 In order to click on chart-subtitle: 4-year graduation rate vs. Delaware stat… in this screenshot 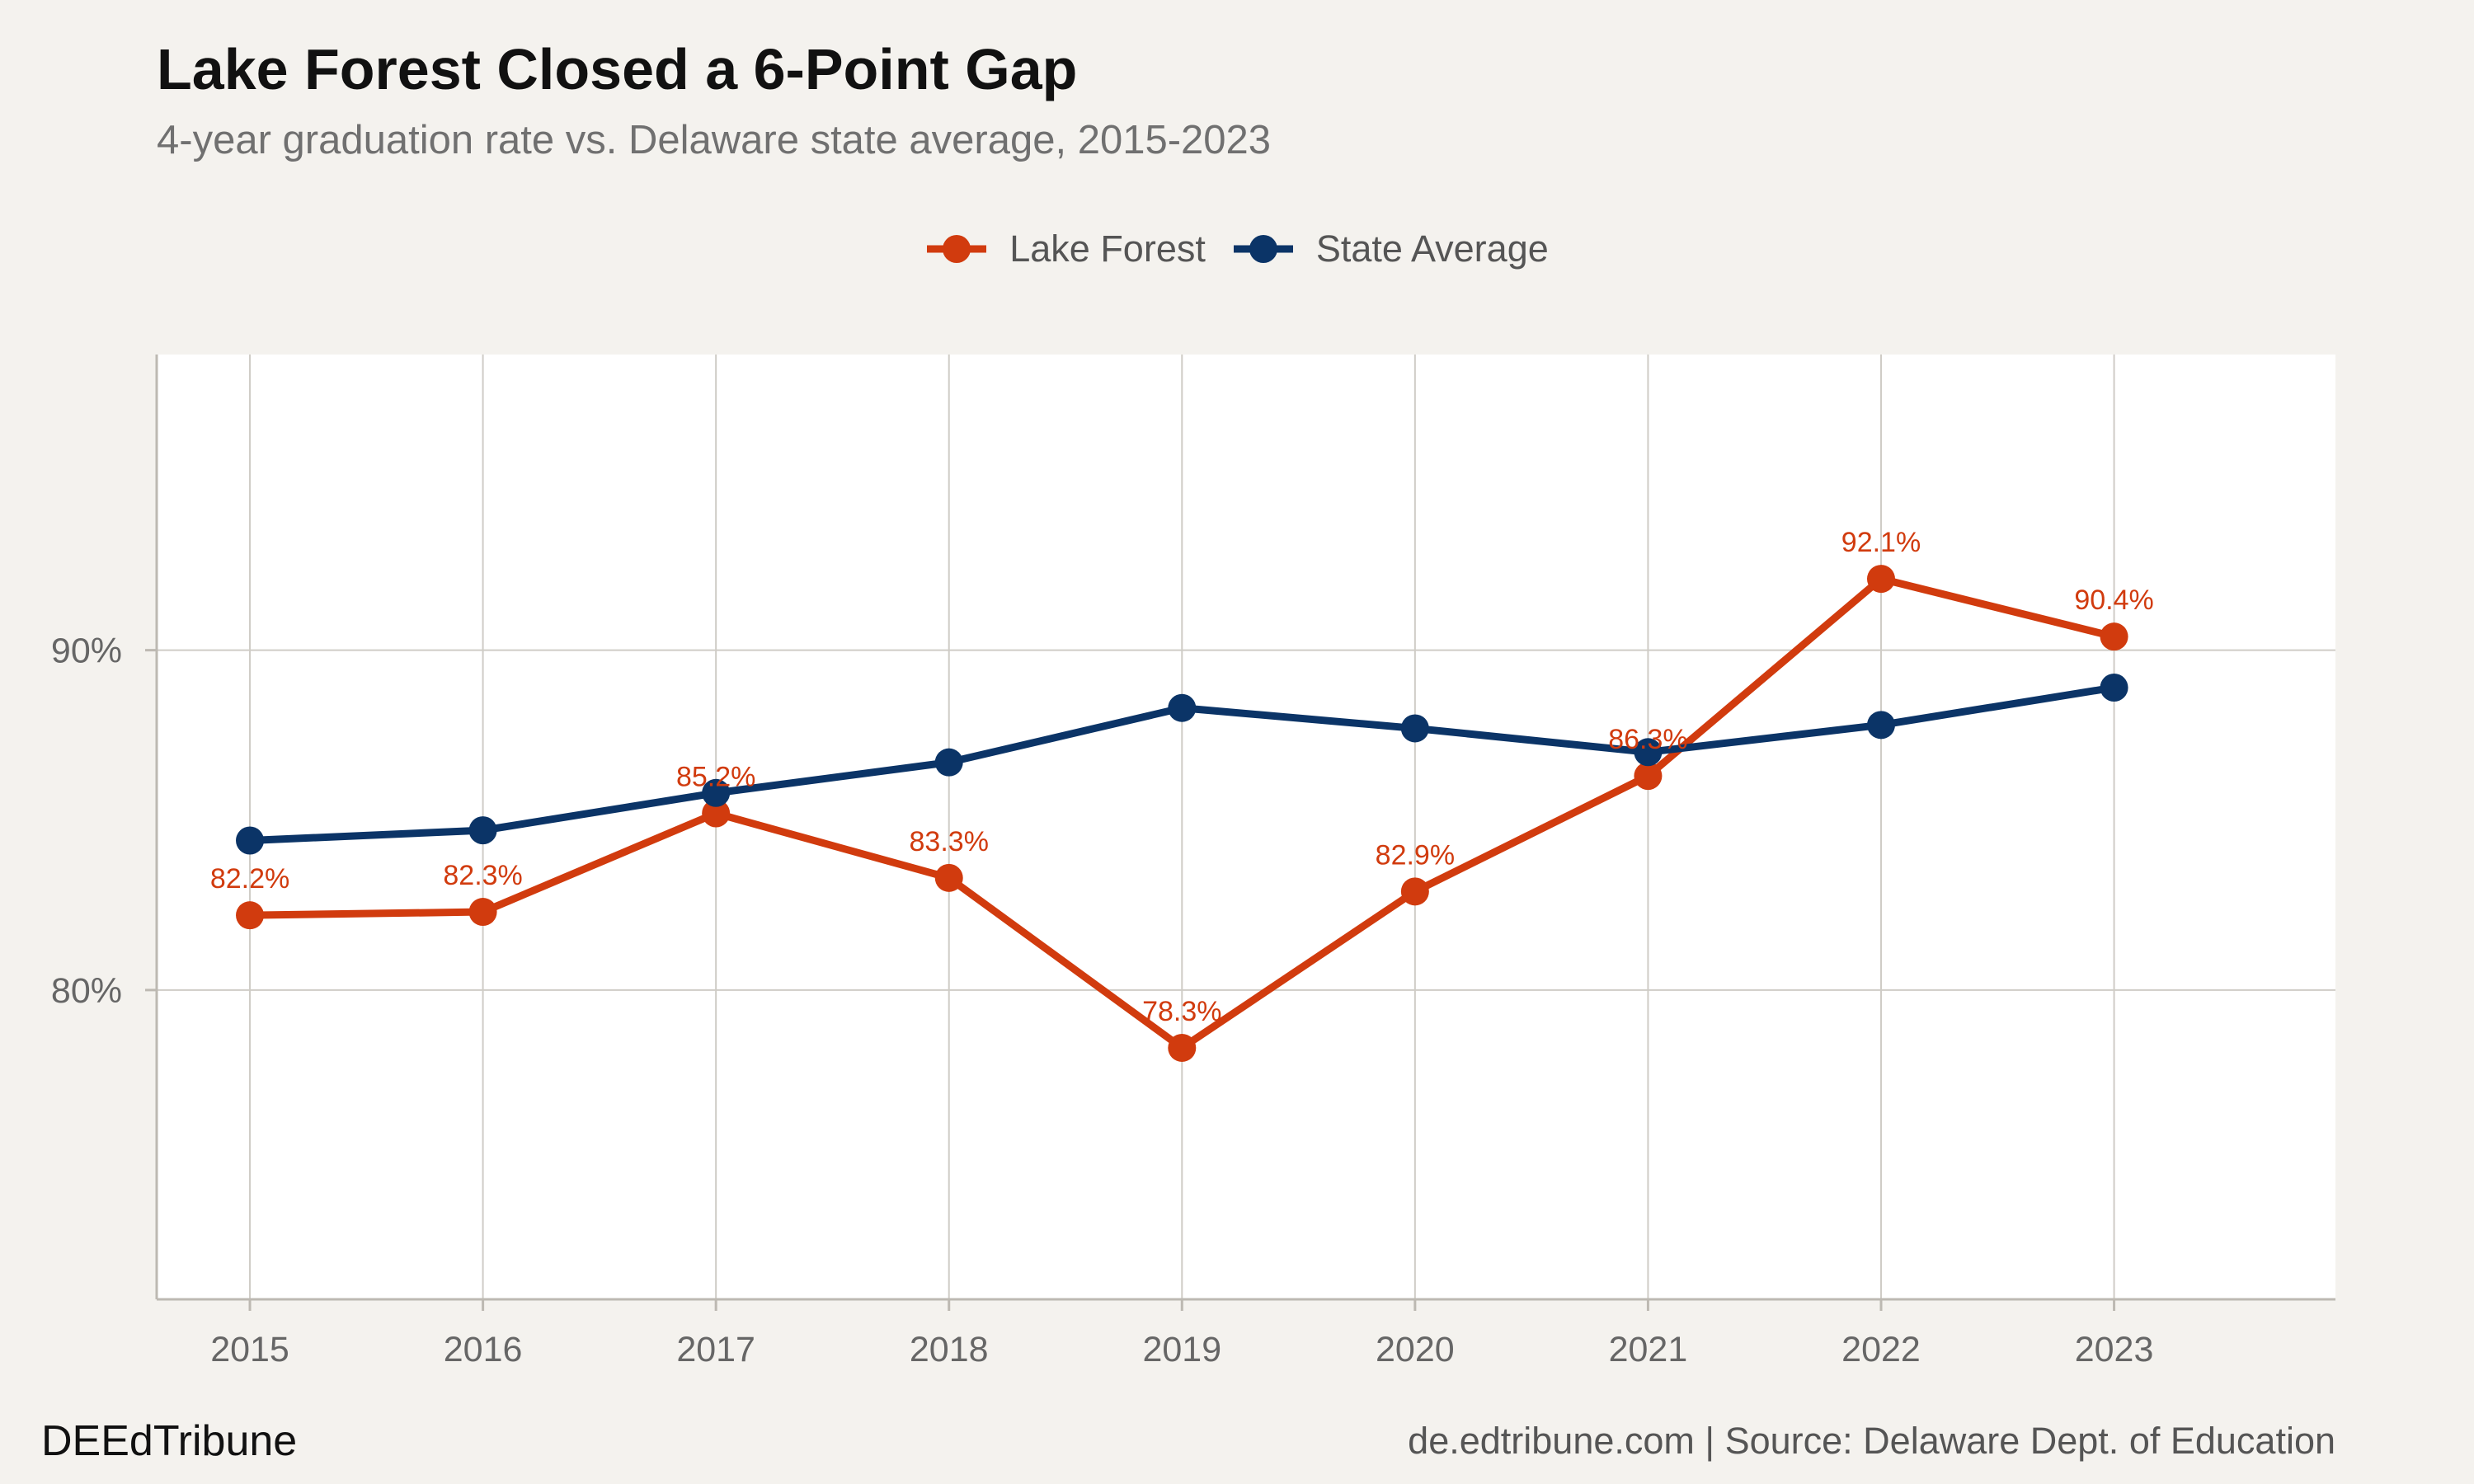, I will do `click(714, 140)`.